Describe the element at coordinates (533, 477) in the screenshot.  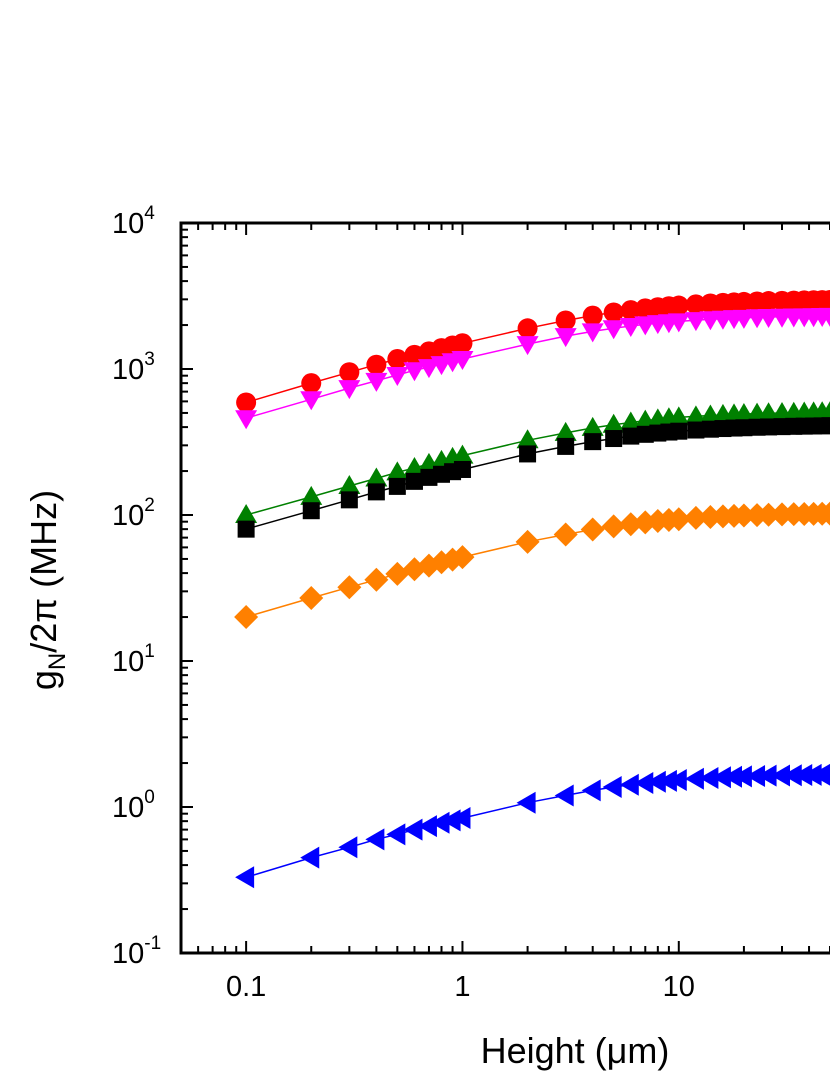
I see `series-square` at that location.